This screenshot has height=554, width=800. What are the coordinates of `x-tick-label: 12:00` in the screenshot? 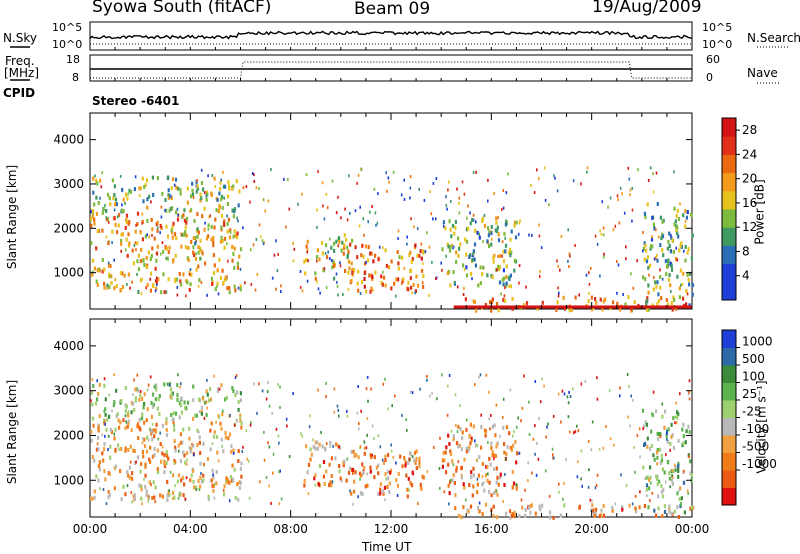 It's located at (391, 529).